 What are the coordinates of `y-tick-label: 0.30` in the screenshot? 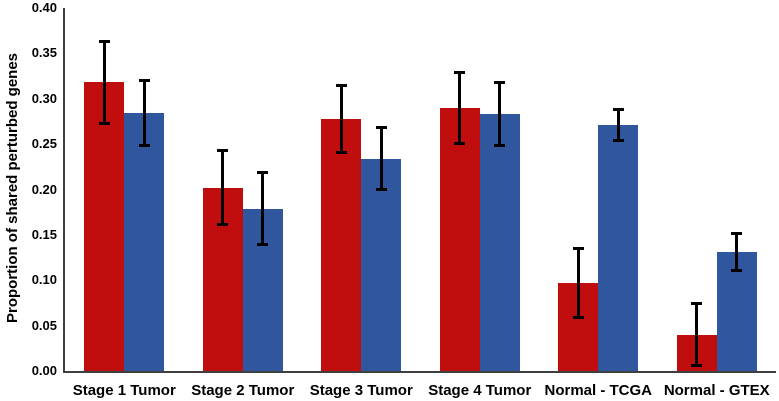 It's located at (44, 98).